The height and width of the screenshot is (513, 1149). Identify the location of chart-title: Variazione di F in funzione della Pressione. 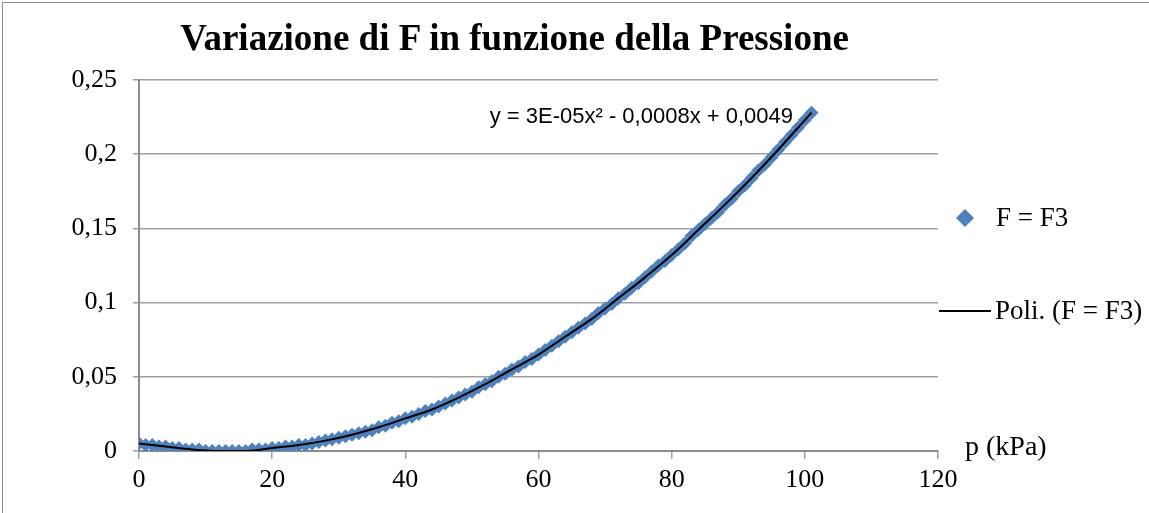
(514, 37).